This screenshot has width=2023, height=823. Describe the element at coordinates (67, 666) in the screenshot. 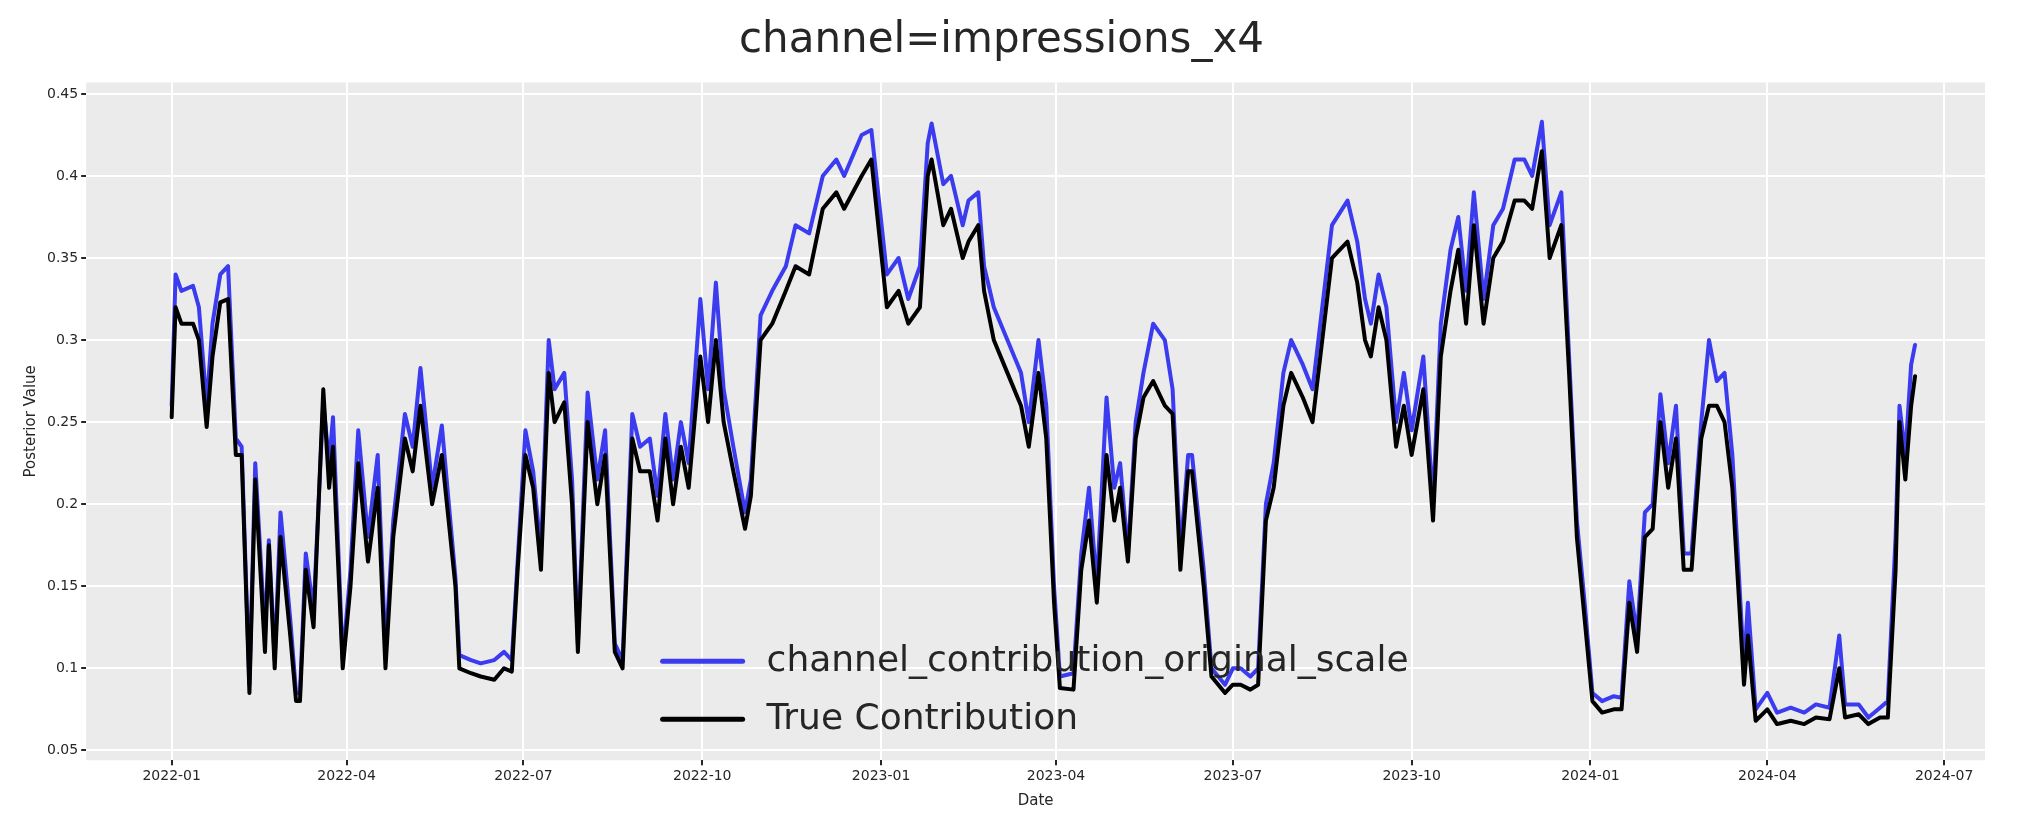

I see `y-tick-label: 0.1` at that location.